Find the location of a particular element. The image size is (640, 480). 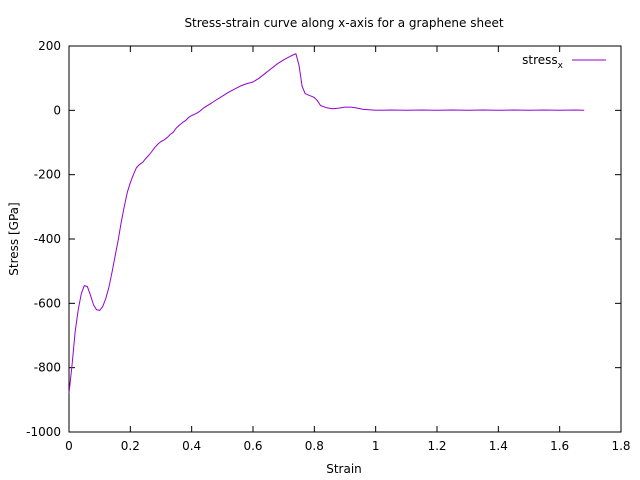

y-tick-label: 200 is located at coordinates (49, 46).